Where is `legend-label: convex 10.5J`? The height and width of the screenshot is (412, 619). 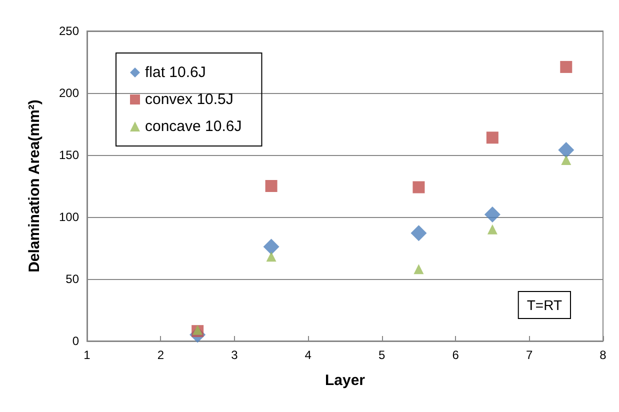 legend-label: convex 10.5J is located at coordinates (189, 99).